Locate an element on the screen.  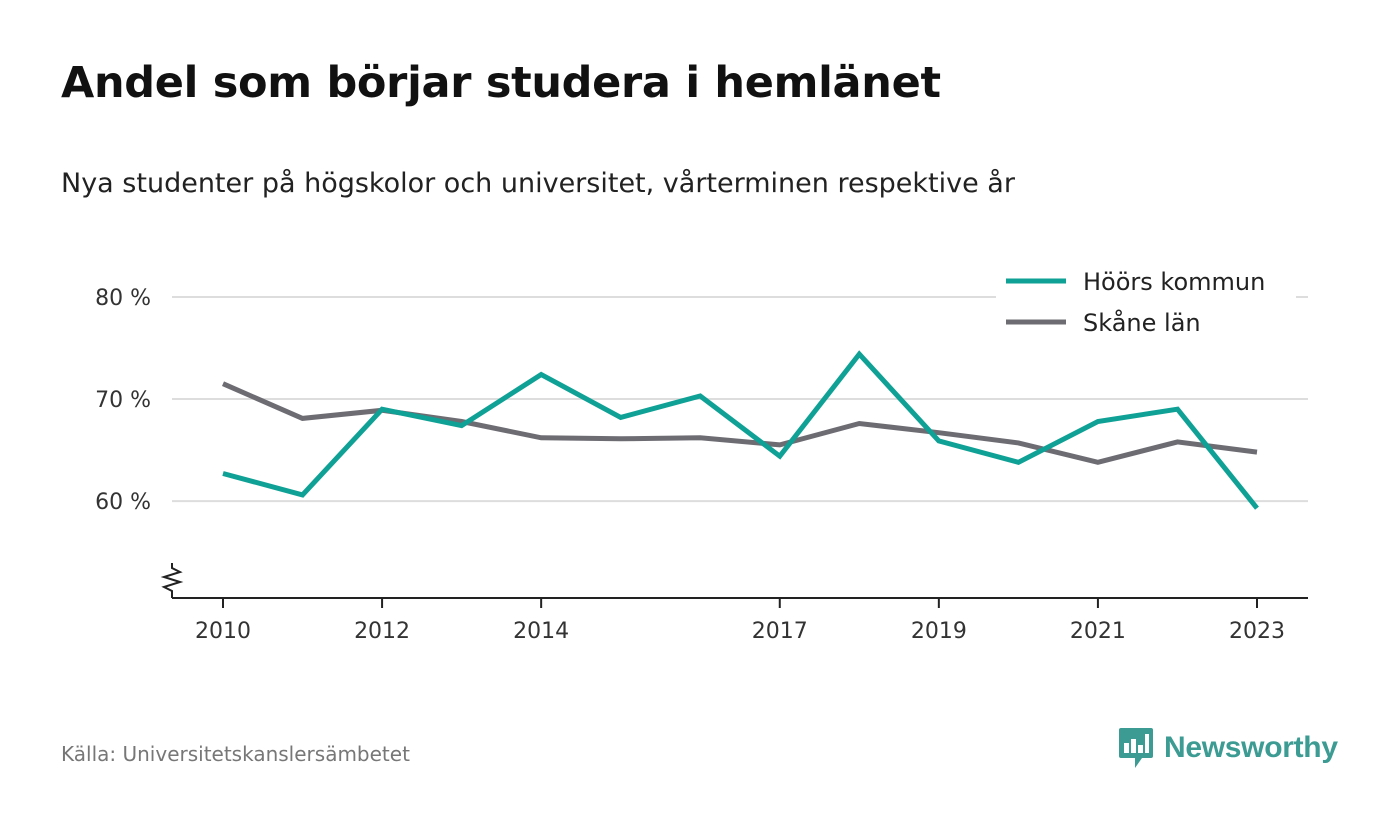
bar-chart-speech-bubble-icon is located at coordinates (1136, 748).